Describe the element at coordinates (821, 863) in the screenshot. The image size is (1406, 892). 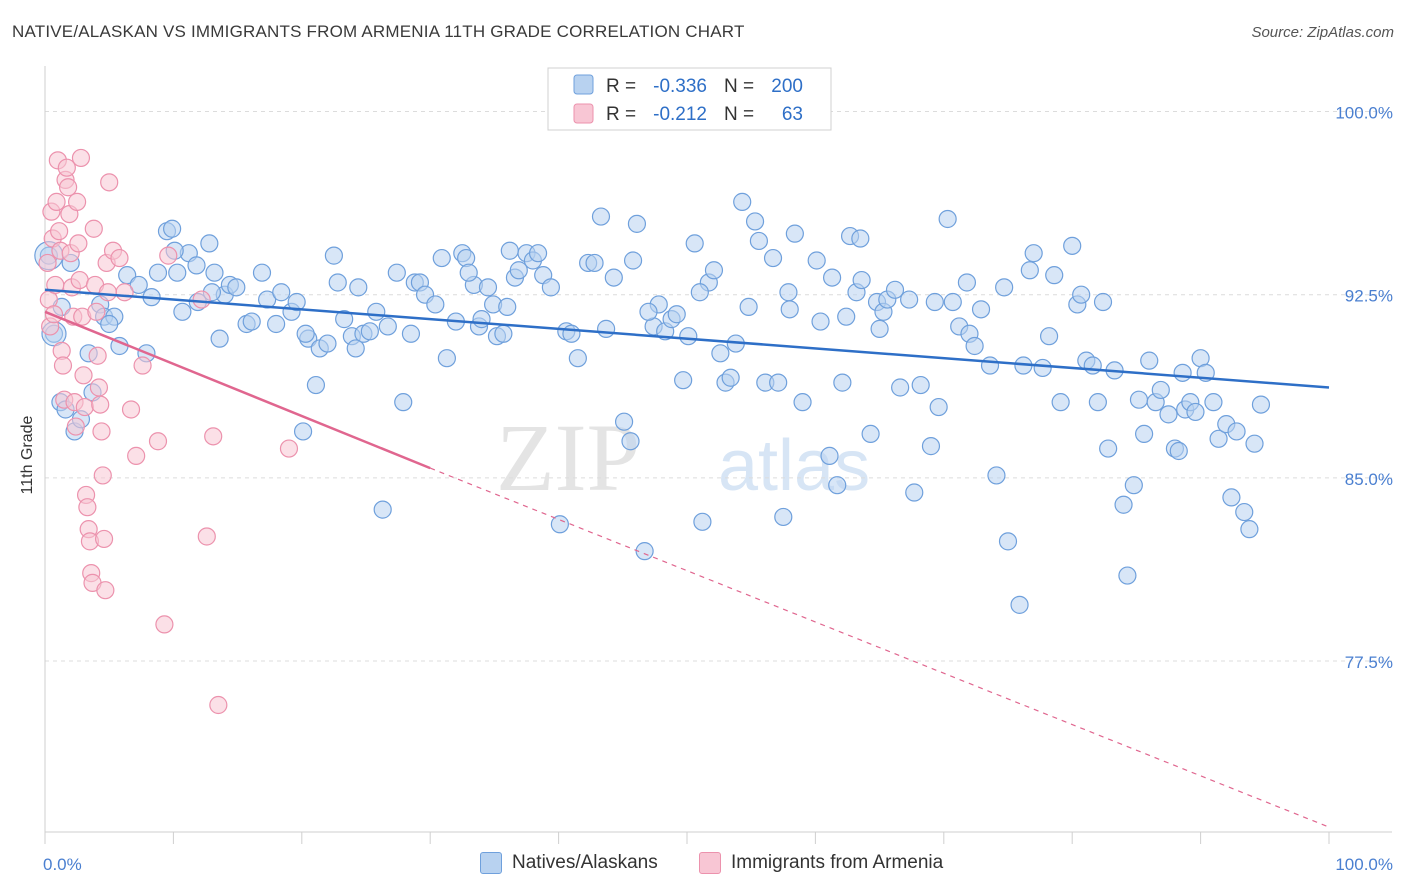
I see `legend-armenia: Immigrants from Armenia` at that location.